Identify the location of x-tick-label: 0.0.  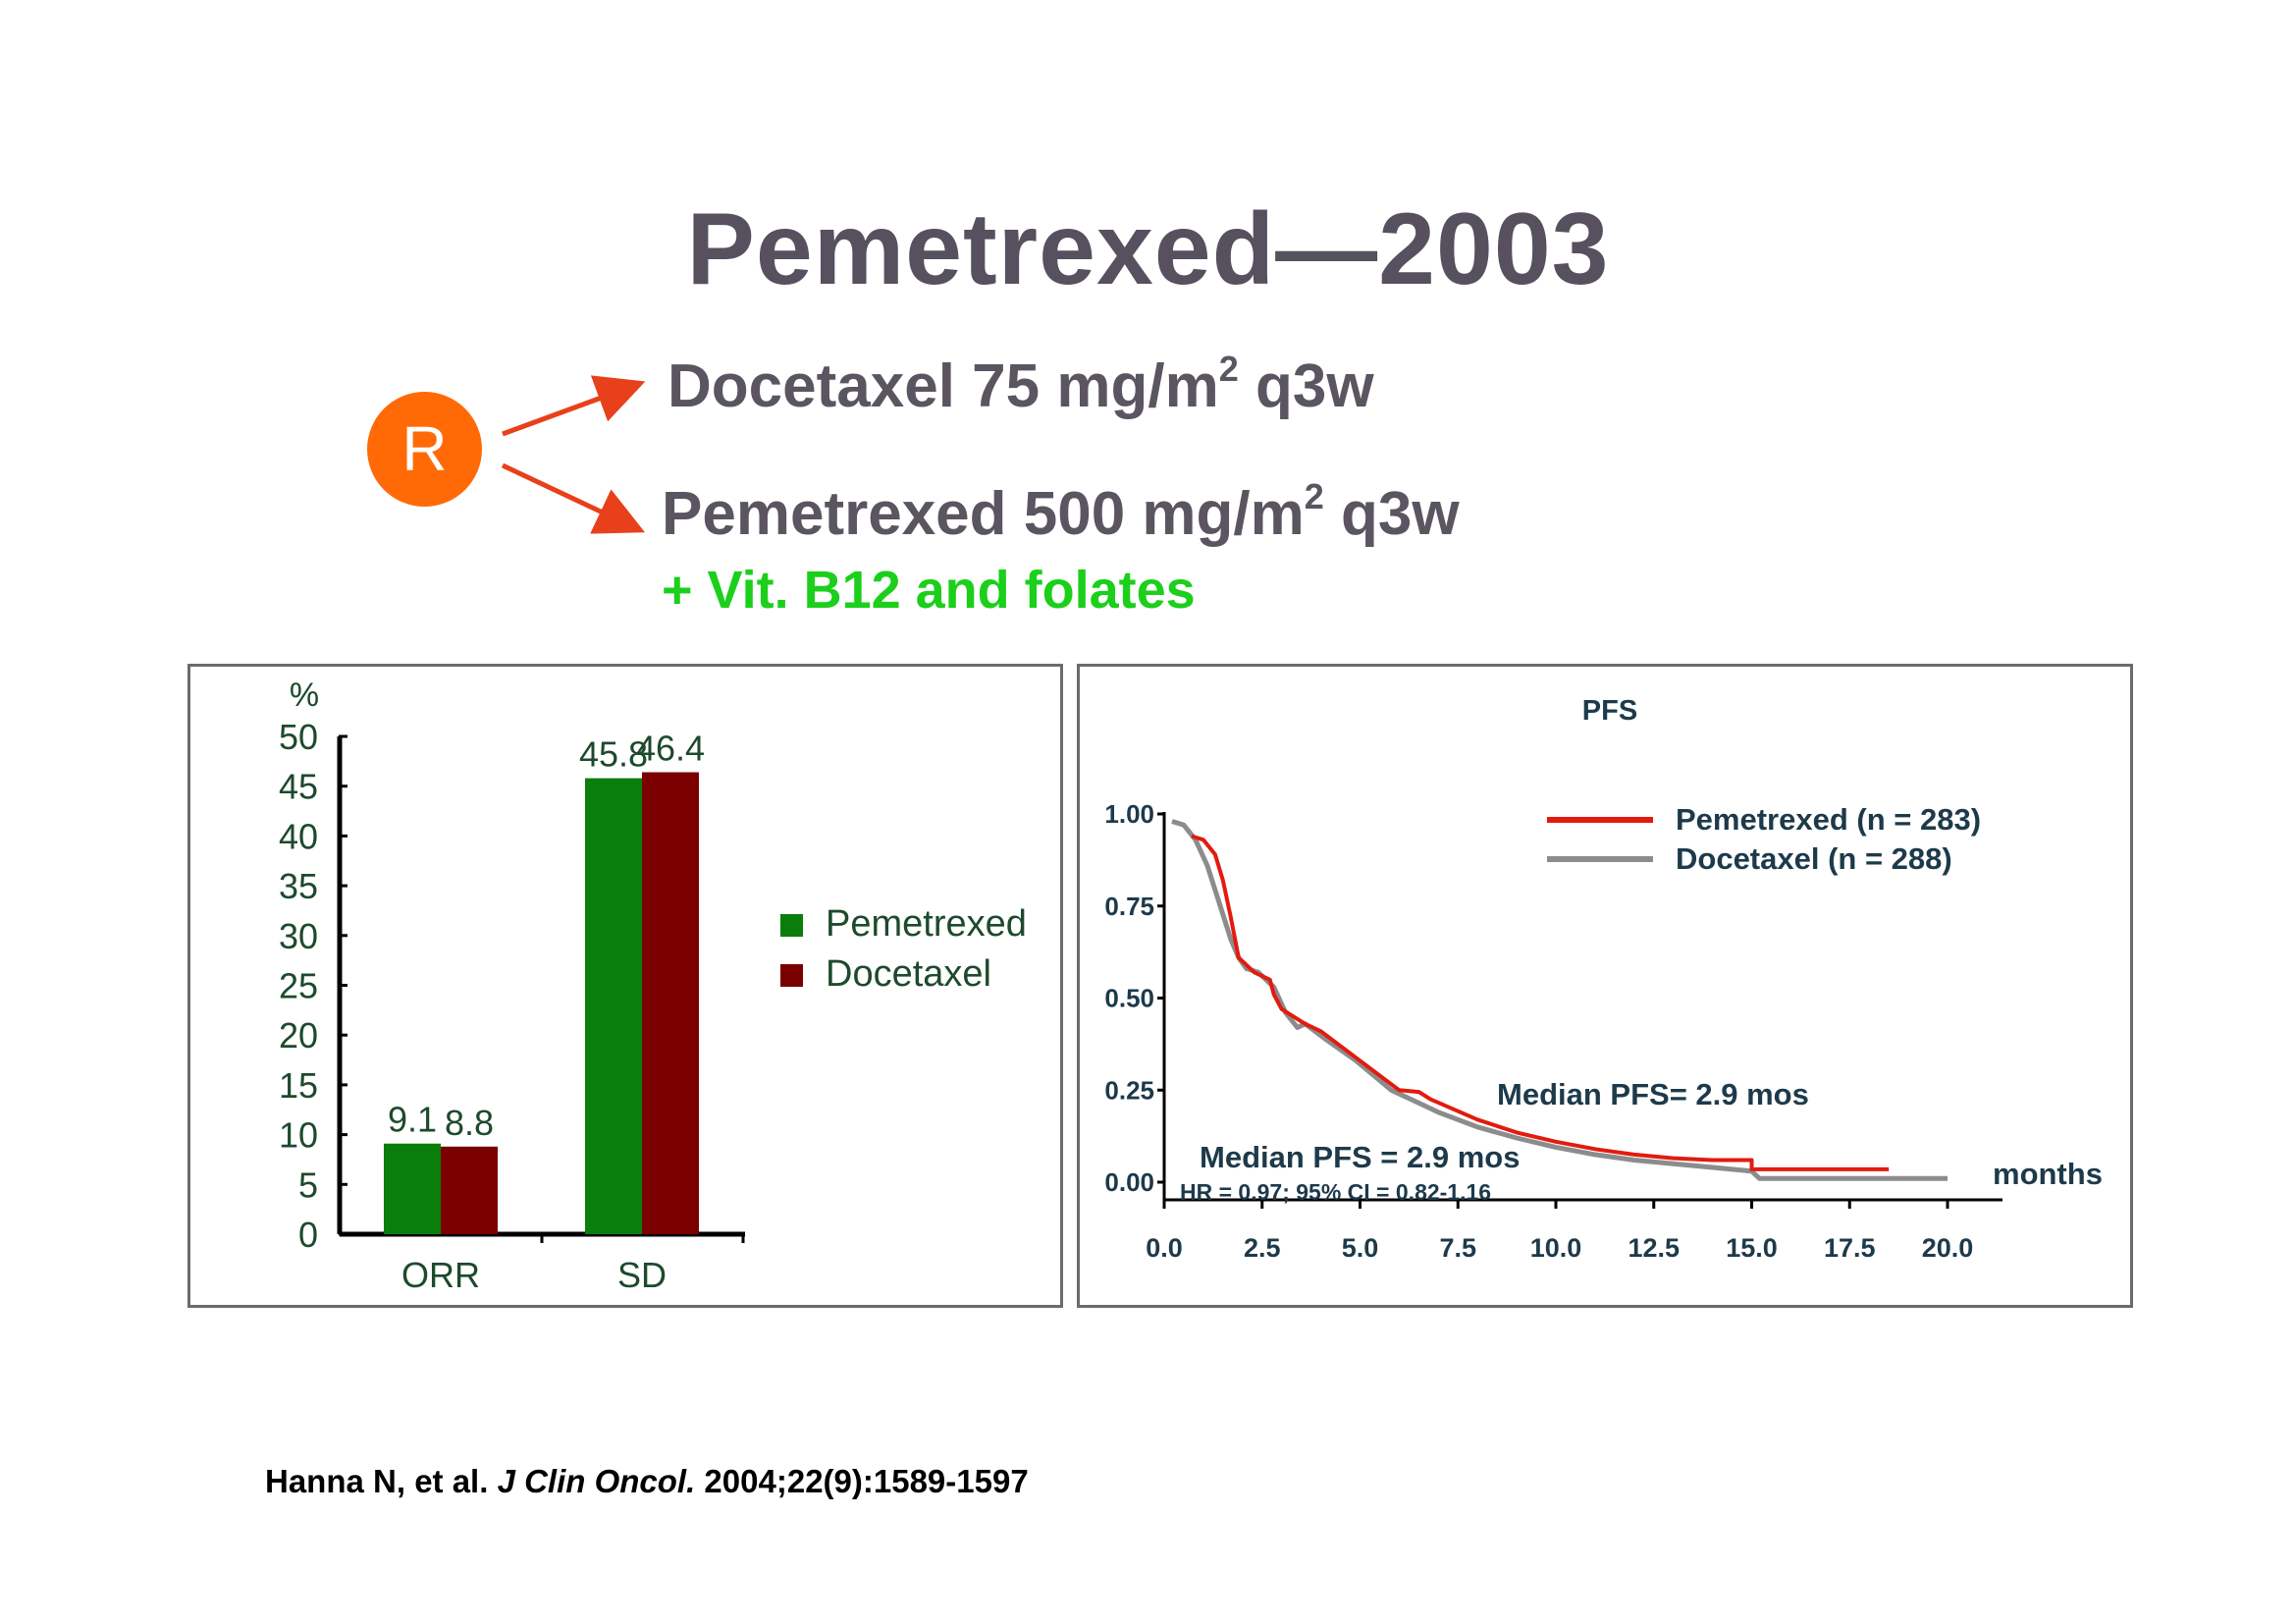
(1164, 1248).